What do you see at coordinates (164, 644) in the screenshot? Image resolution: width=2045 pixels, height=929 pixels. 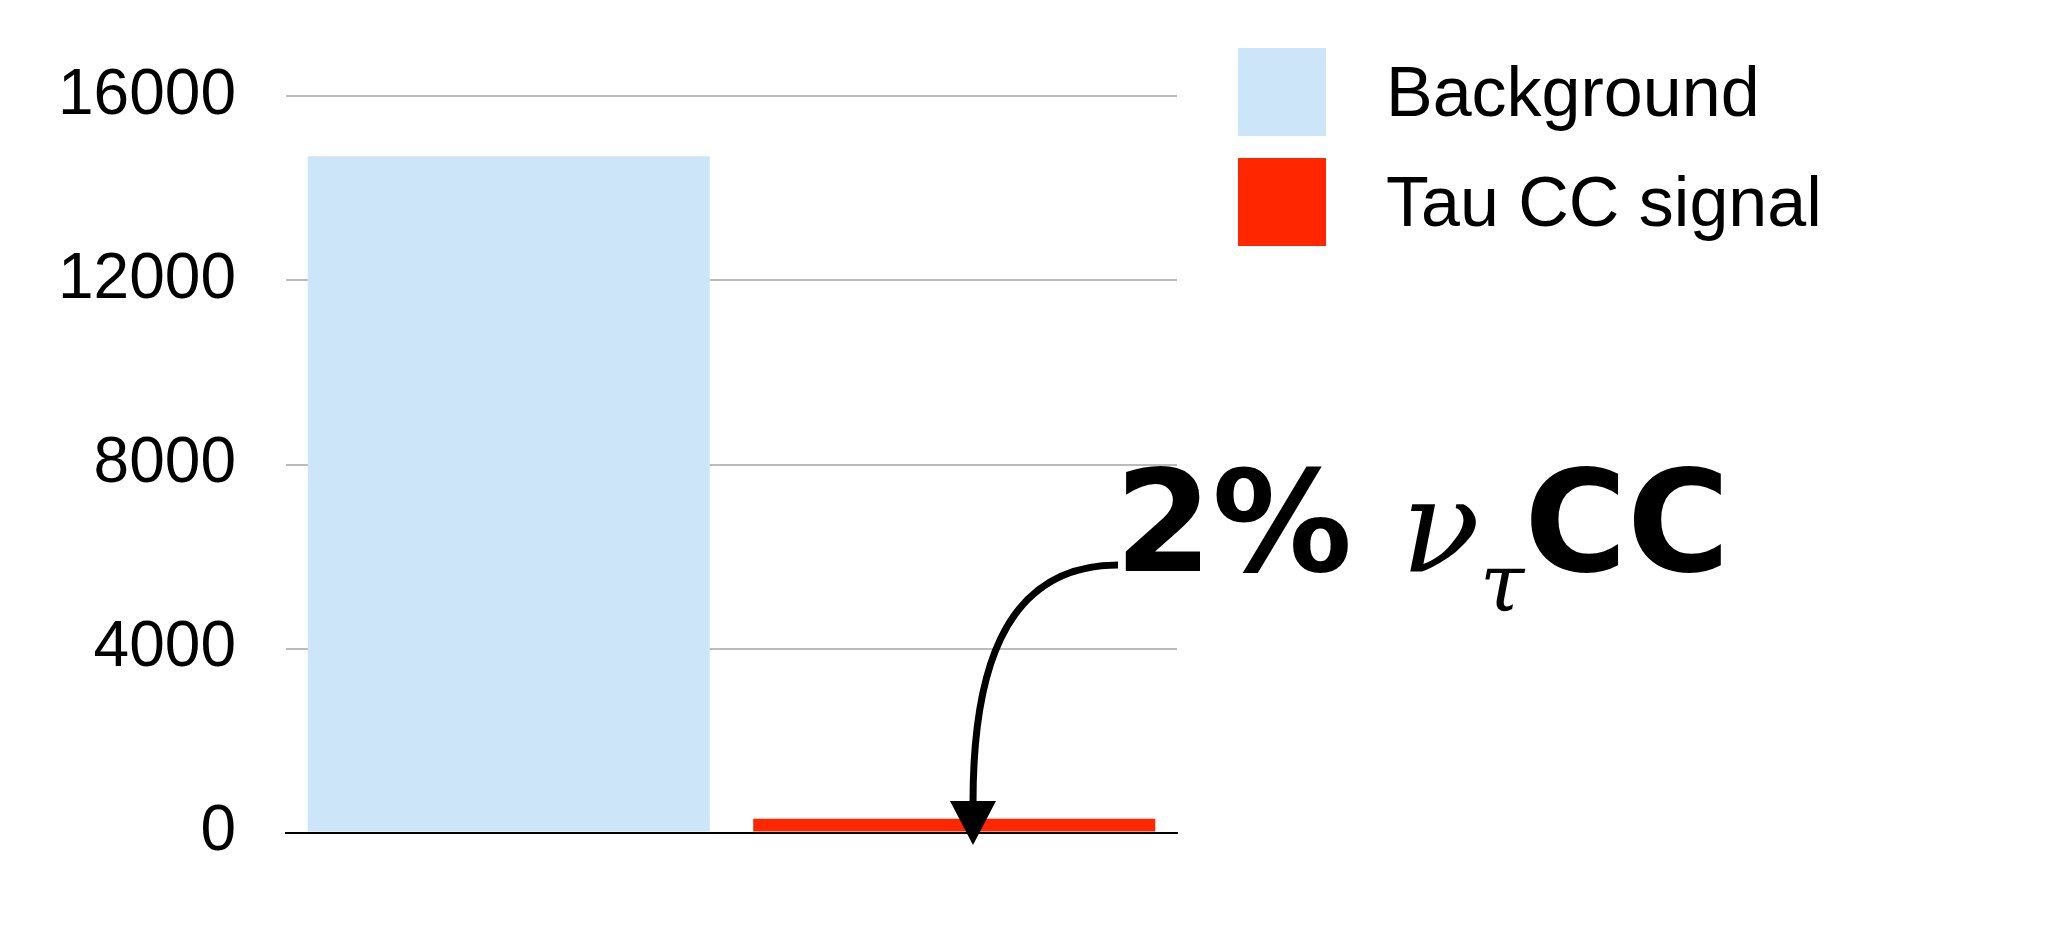 I see `y-tick-label: 4000` at bounding box center [164, 644].